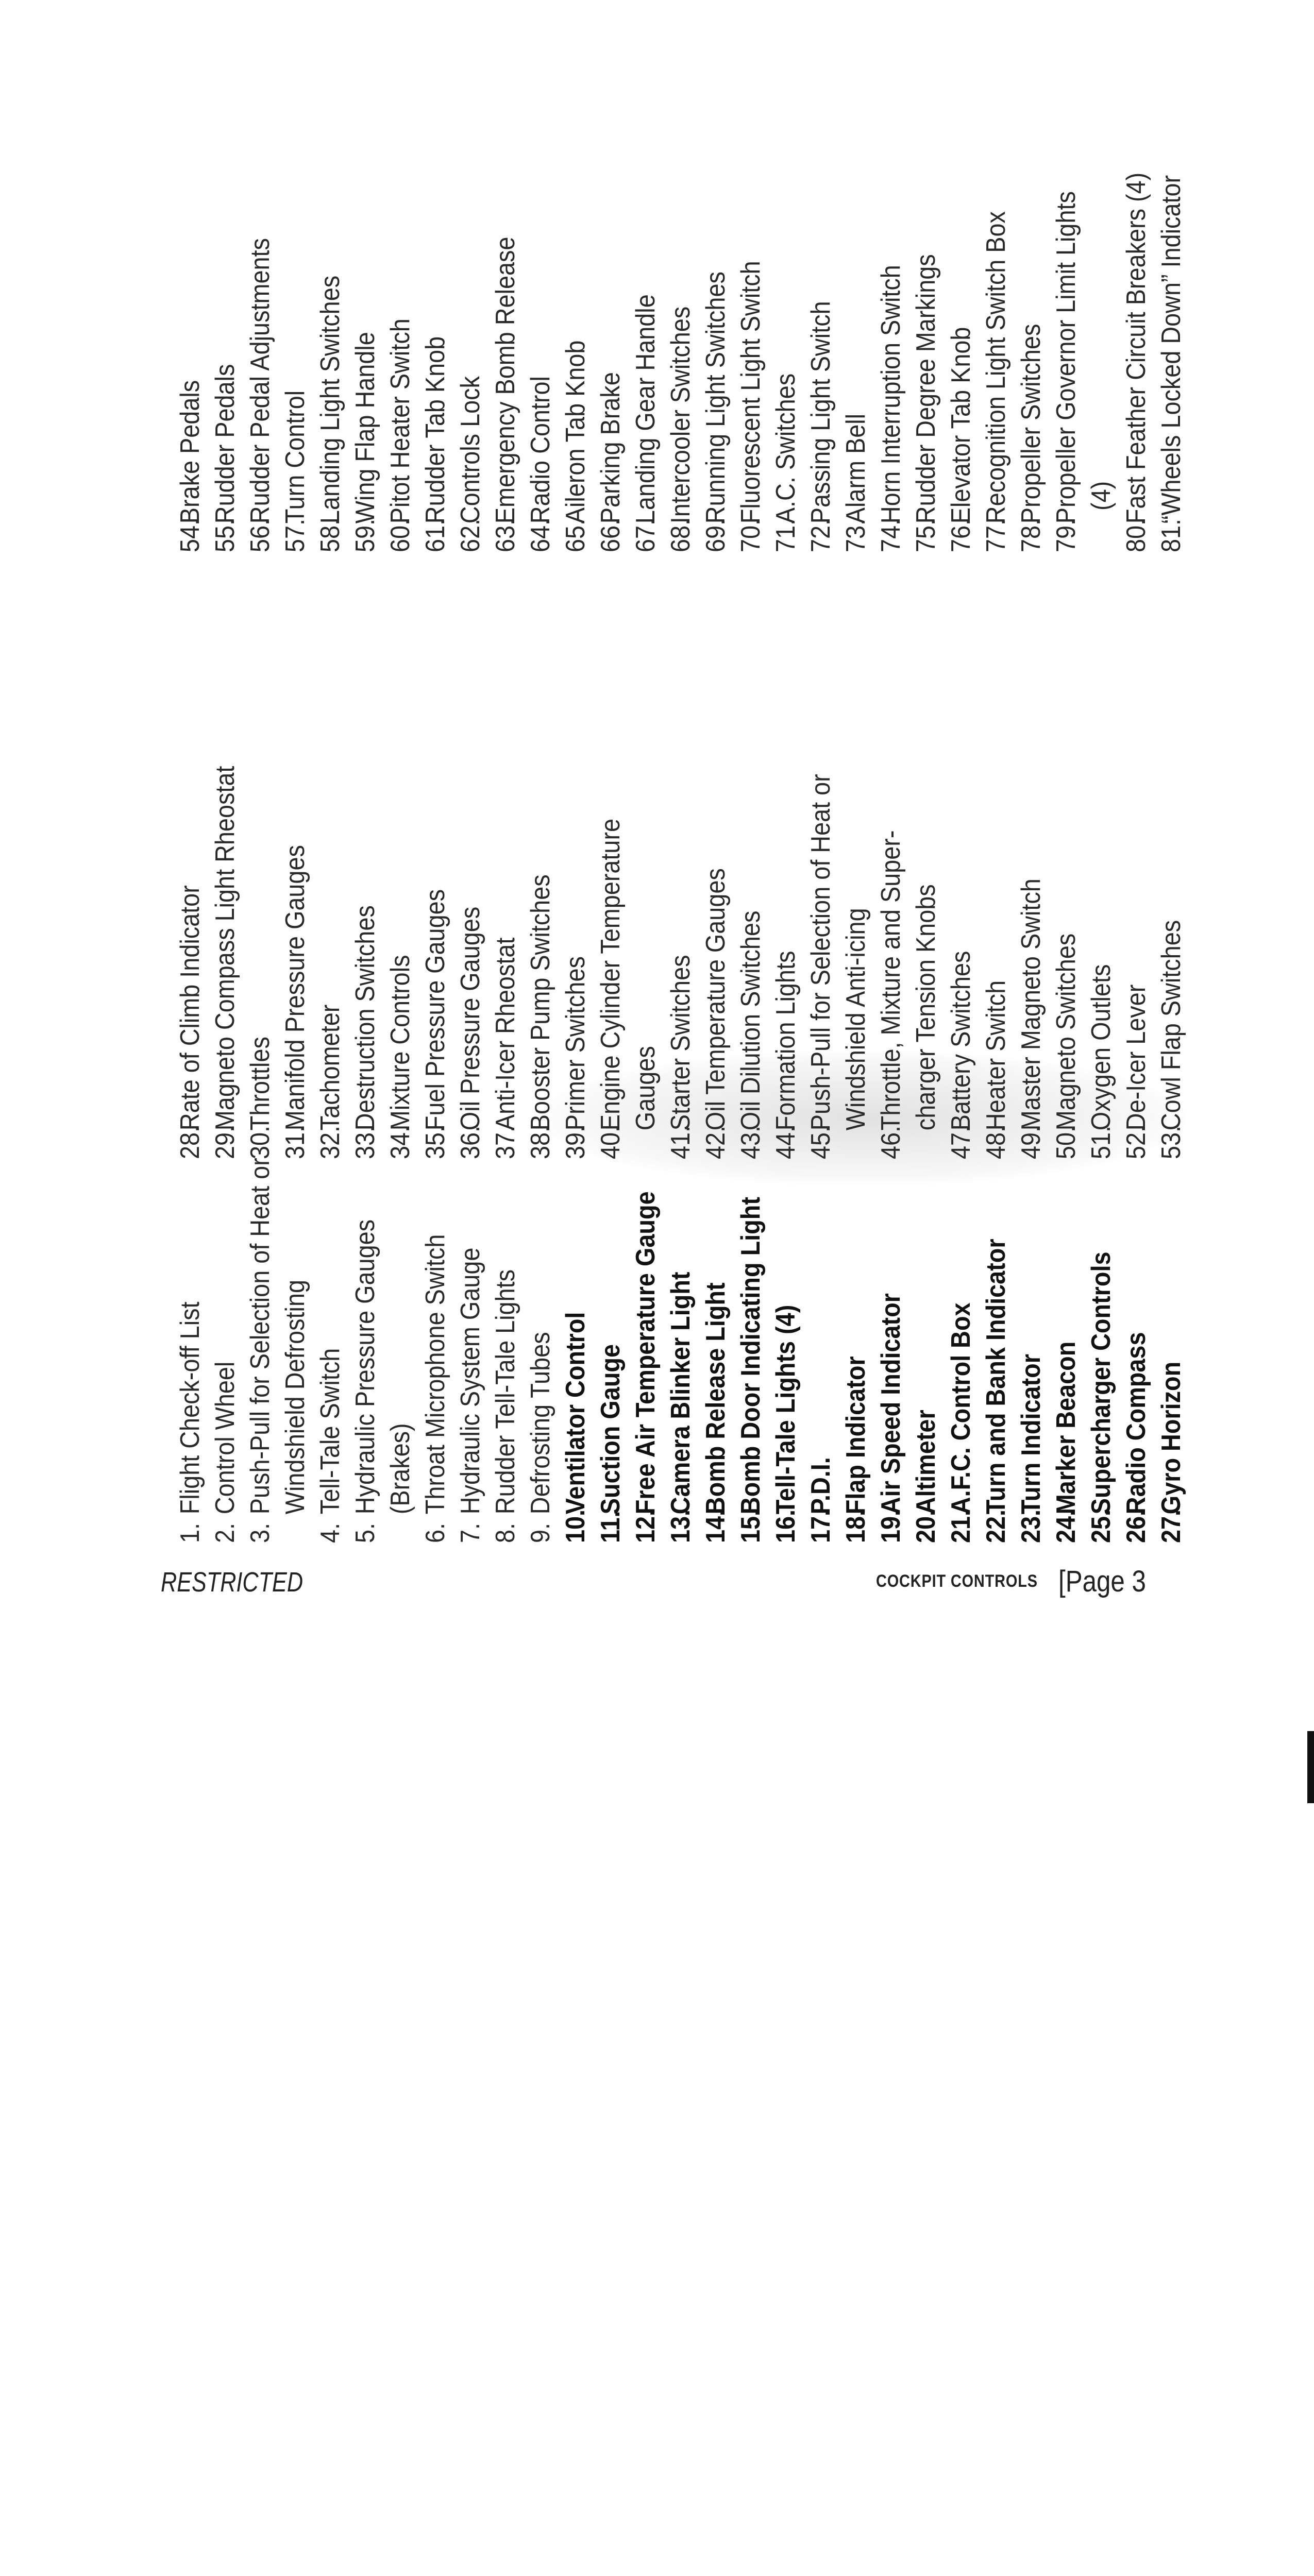 The image size is (1314, 2576). What do you see at coordinates (1136, 1423) in the screenshot?
I see `item-label: Radio Compass` at bounding box center [1136, 1423].